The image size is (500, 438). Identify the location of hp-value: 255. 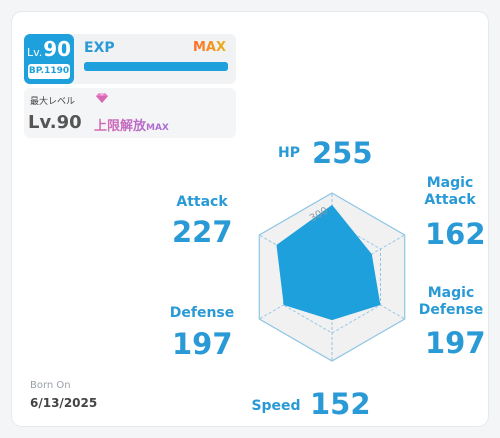
(342, 153).